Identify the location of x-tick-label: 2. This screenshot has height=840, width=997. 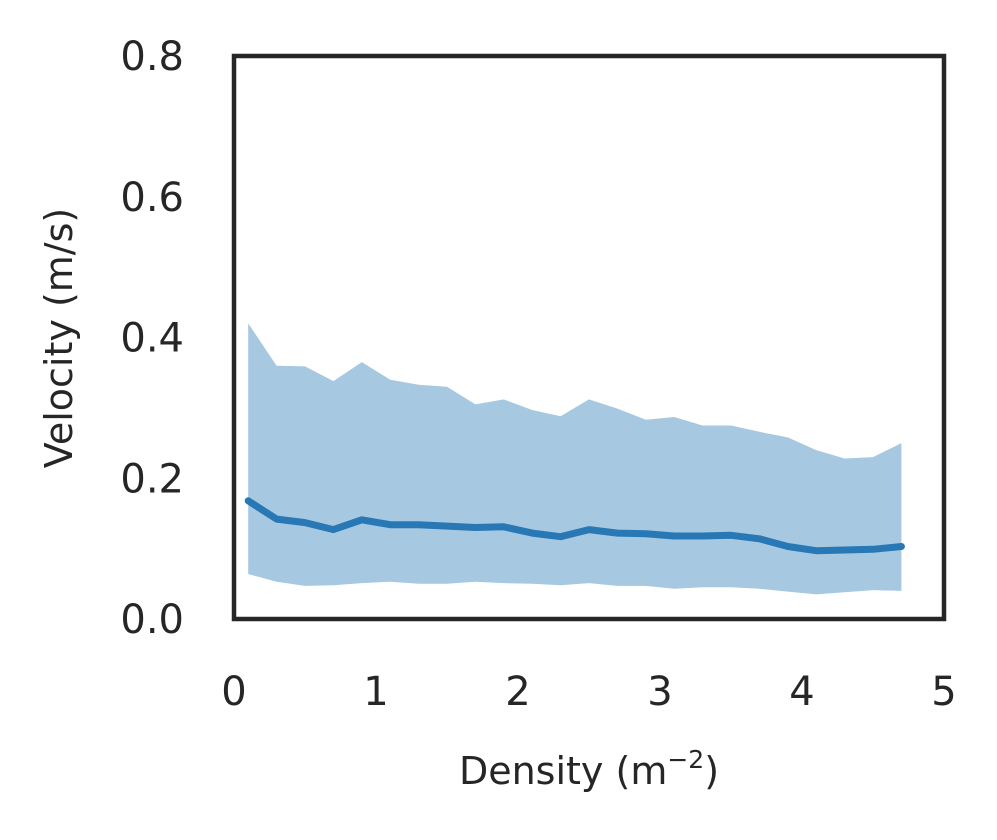
(517, 692).